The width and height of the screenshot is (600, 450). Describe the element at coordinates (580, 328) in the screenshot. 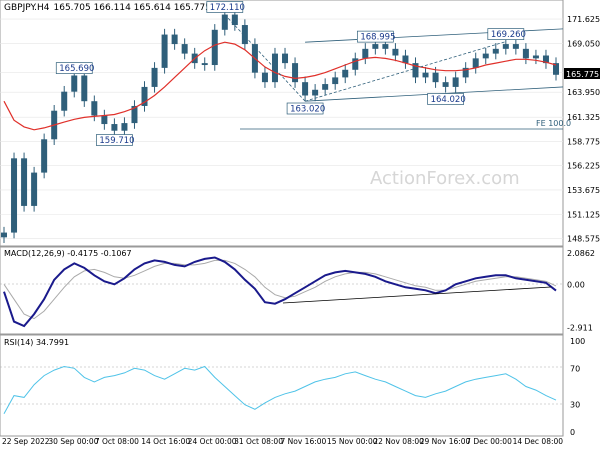

I see `macd-tick-label: -2.911` at that location.